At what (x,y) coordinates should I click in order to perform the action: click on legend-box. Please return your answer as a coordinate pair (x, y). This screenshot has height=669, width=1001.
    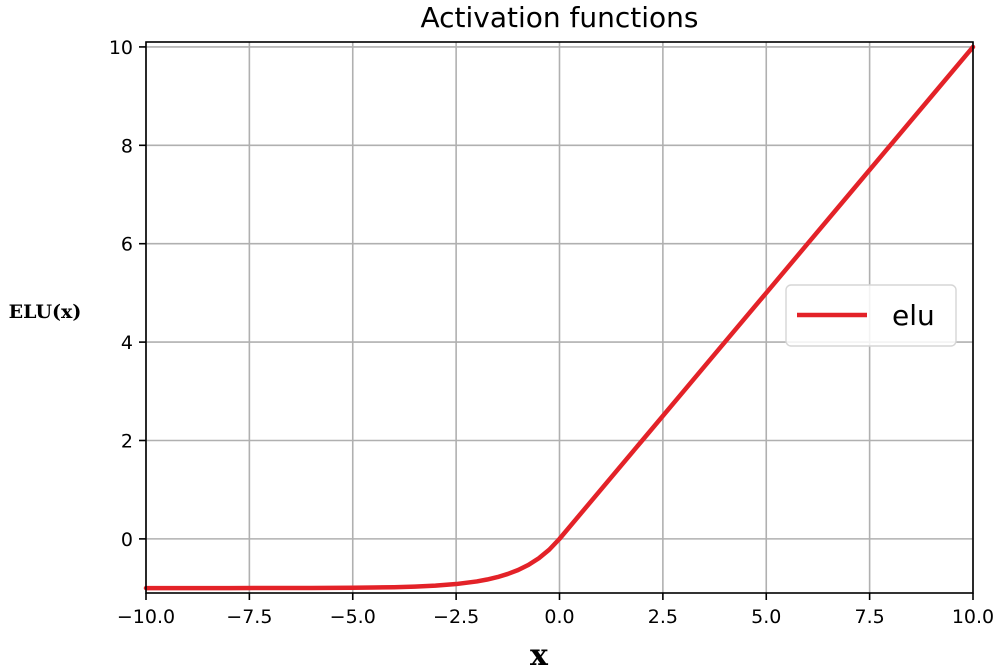
    Looking at the image, I should click on (871, 315).